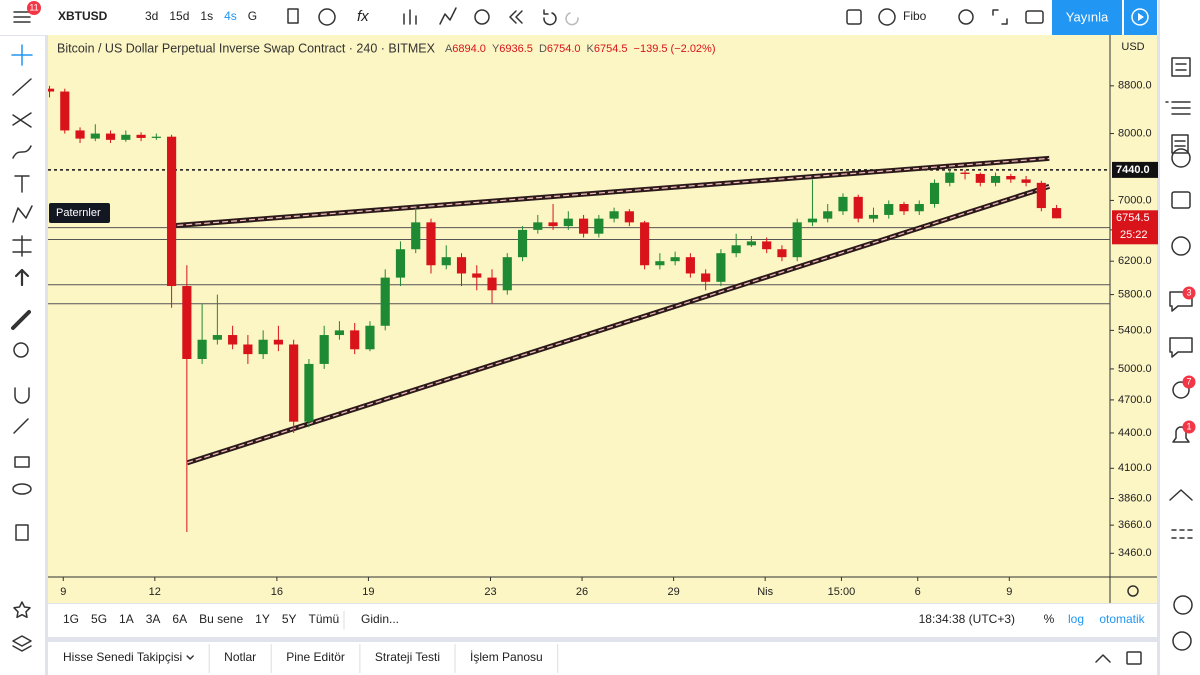 This screenshot has width=1200, height=675. What do you see at coordinates (407, 657) in the screenshot?
I see `panel-tab: Strateji Testi` at bounding box center [407, 657].